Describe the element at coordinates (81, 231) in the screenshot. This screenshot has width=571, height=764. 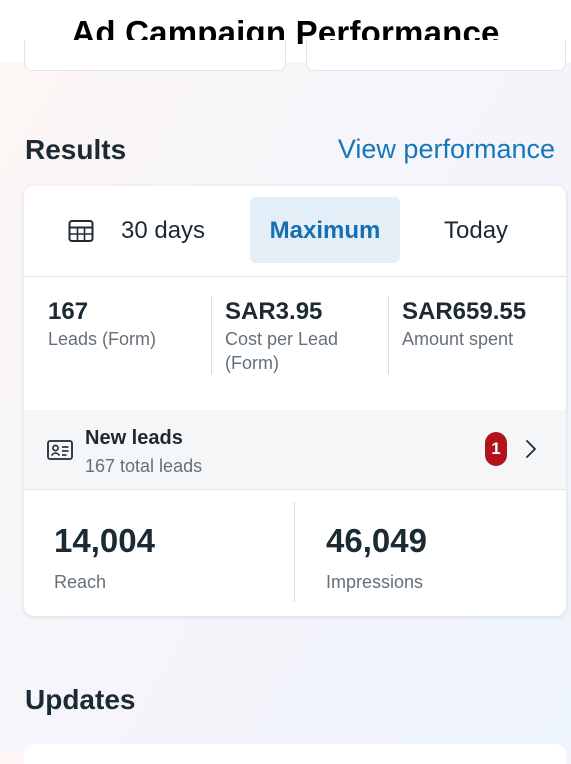
I see `calendar-icon` at that location.